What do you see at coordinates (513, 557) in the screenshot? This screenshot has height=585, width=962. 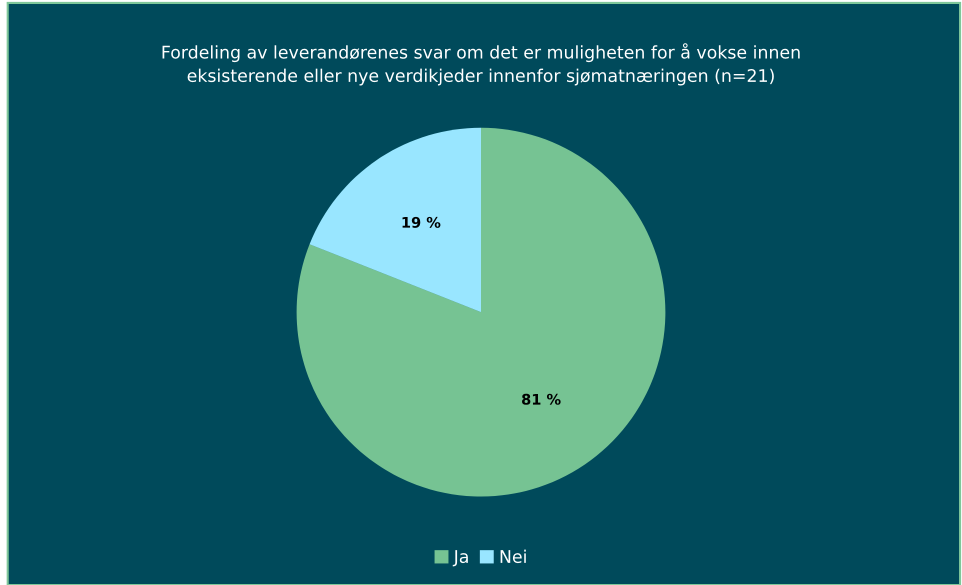 I see `legend-label: Nei` at bounding box center [513, 557].